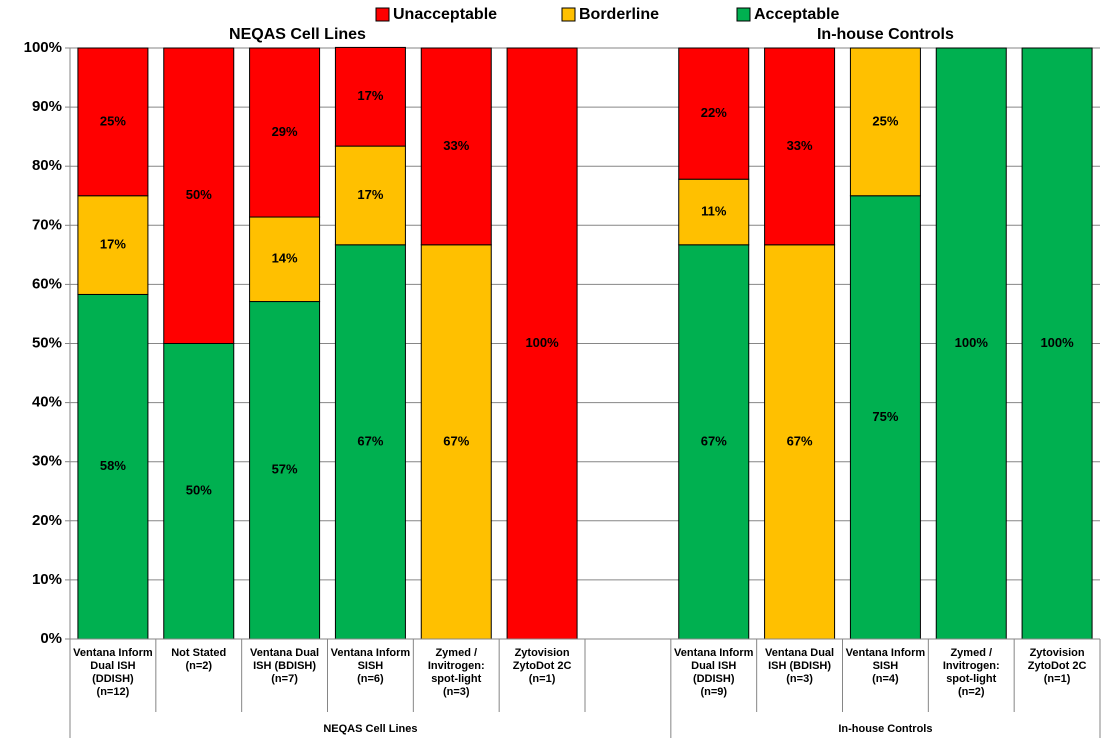 This screenshot has height=742, width=1108. I want to click on y-tick-label: 10%, so click(47, 579).